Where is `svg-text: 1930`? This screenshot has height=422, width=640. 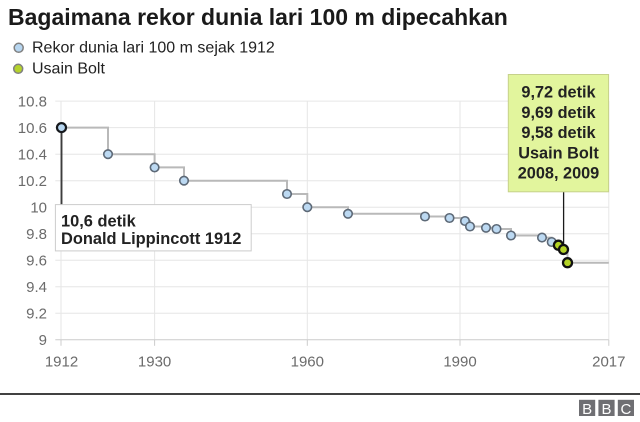
svg-text: 1930 is located at coordinates (154, 361).